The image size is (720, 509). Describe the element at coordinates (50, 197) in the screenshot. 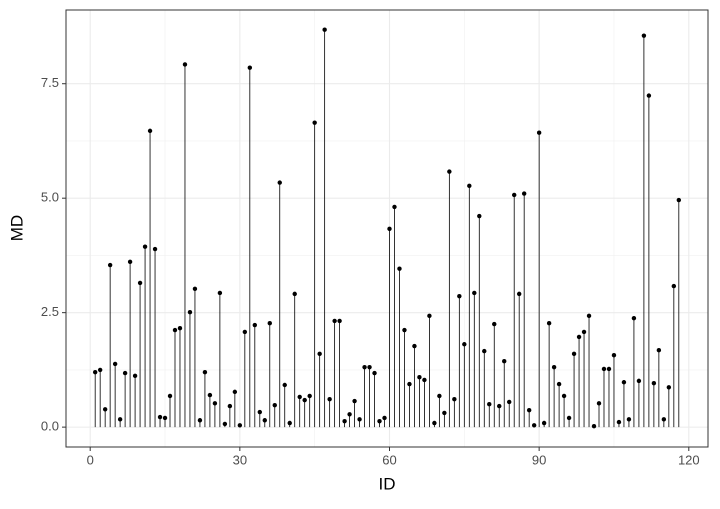

I see `y-tick-label: 5.0` at that location.